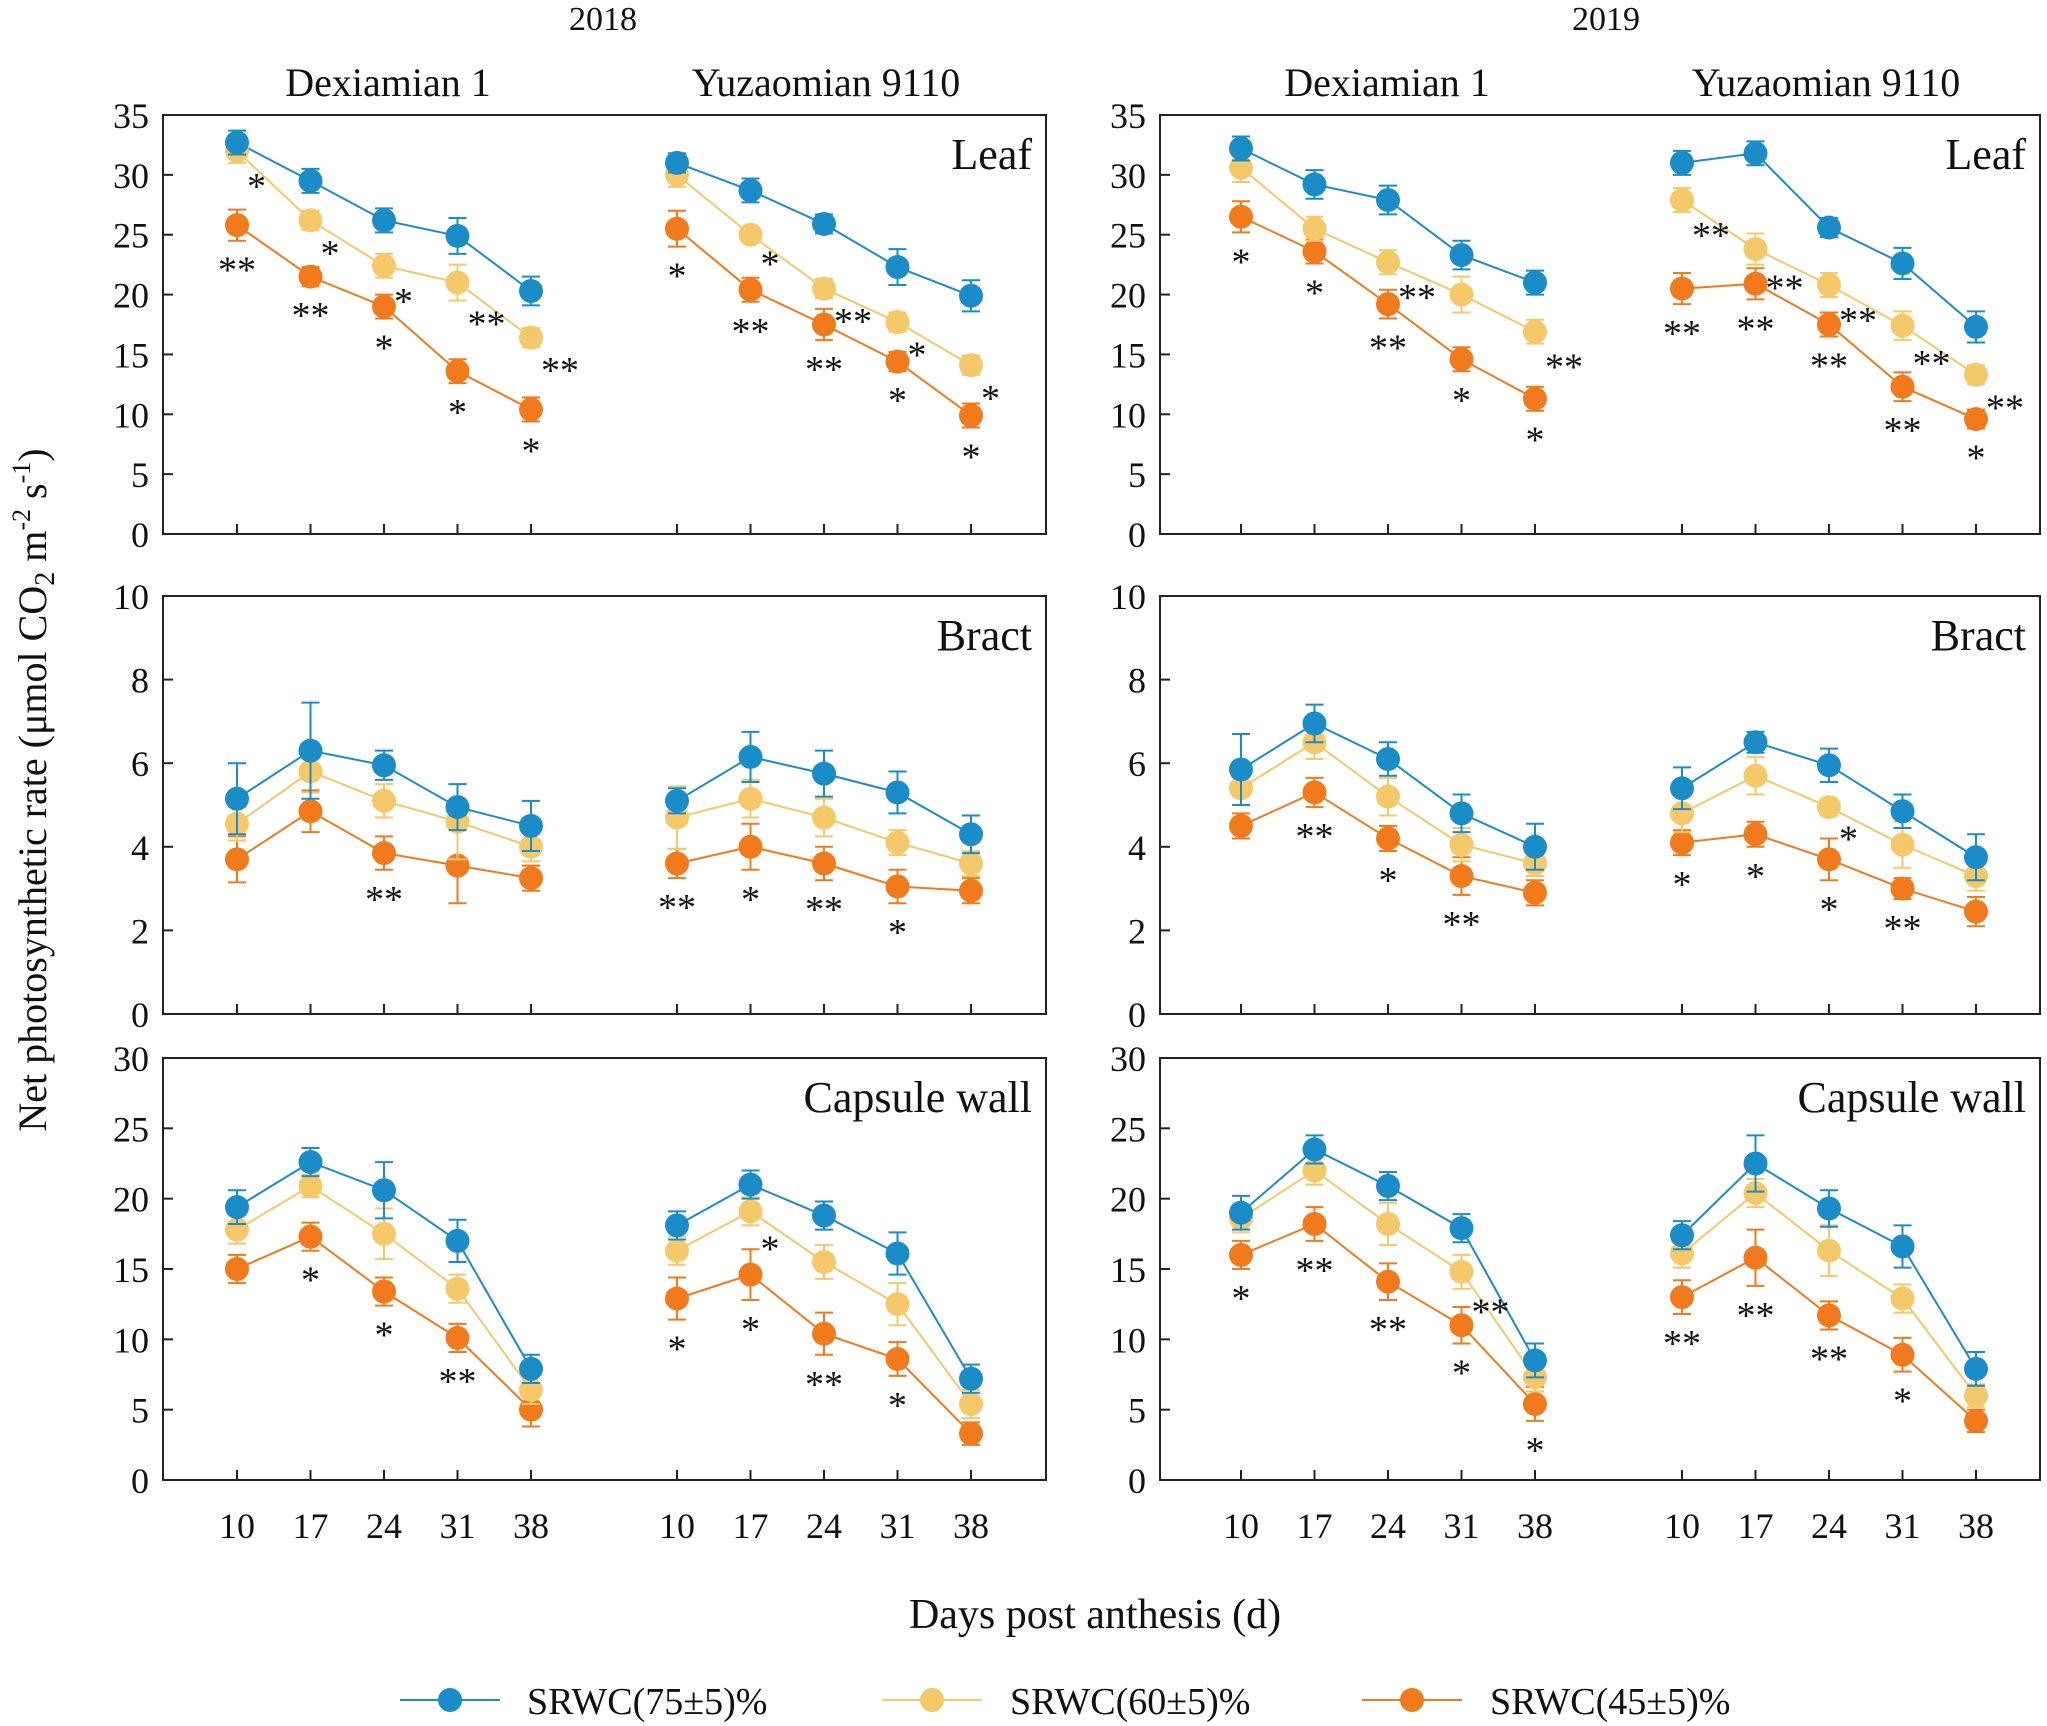 The height and width of the screenshot is (1726, 2047). Describe the element at coordinates (1826, 82) in the screenshot. I see `cultivar-label-2019-yuzaomian: Yuzaomian 9110` at that location.